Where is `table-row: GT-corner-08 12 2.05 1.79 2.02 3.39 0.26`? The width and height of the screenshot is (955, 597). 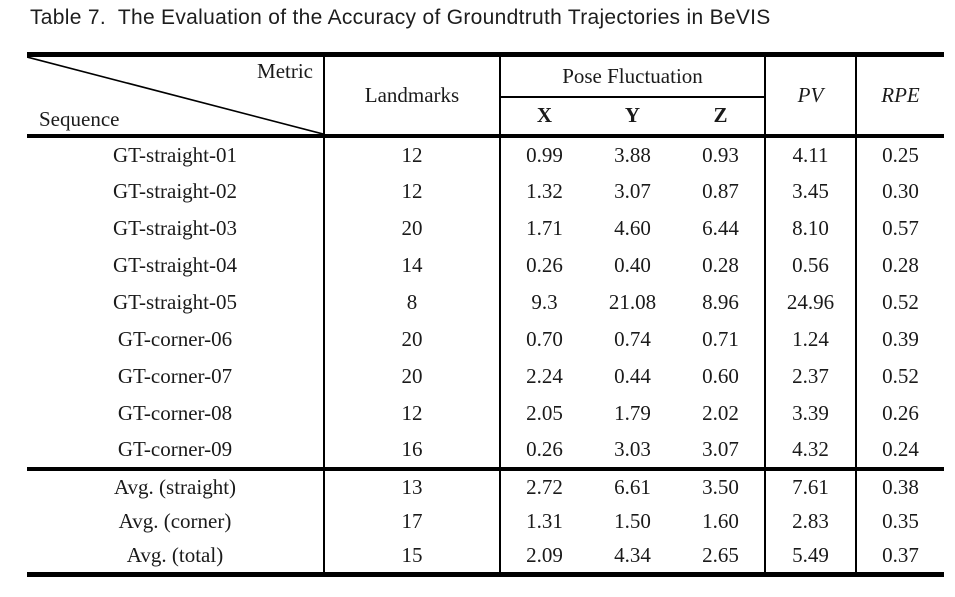
table-row: GT-corner-08 12 2.05 1.79 2.02 3.39 0.26 is located at coordinates (485, 413).